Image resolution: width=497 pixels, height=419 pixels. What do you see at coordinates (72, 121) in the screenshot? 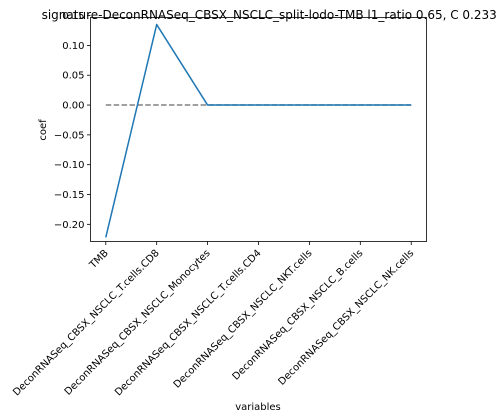
I see `y-axis-ticks: −0.20 −0.15 −0.10 −0.05 0.00 0.05 0.10 0.15` at bounding box center [72, 121].